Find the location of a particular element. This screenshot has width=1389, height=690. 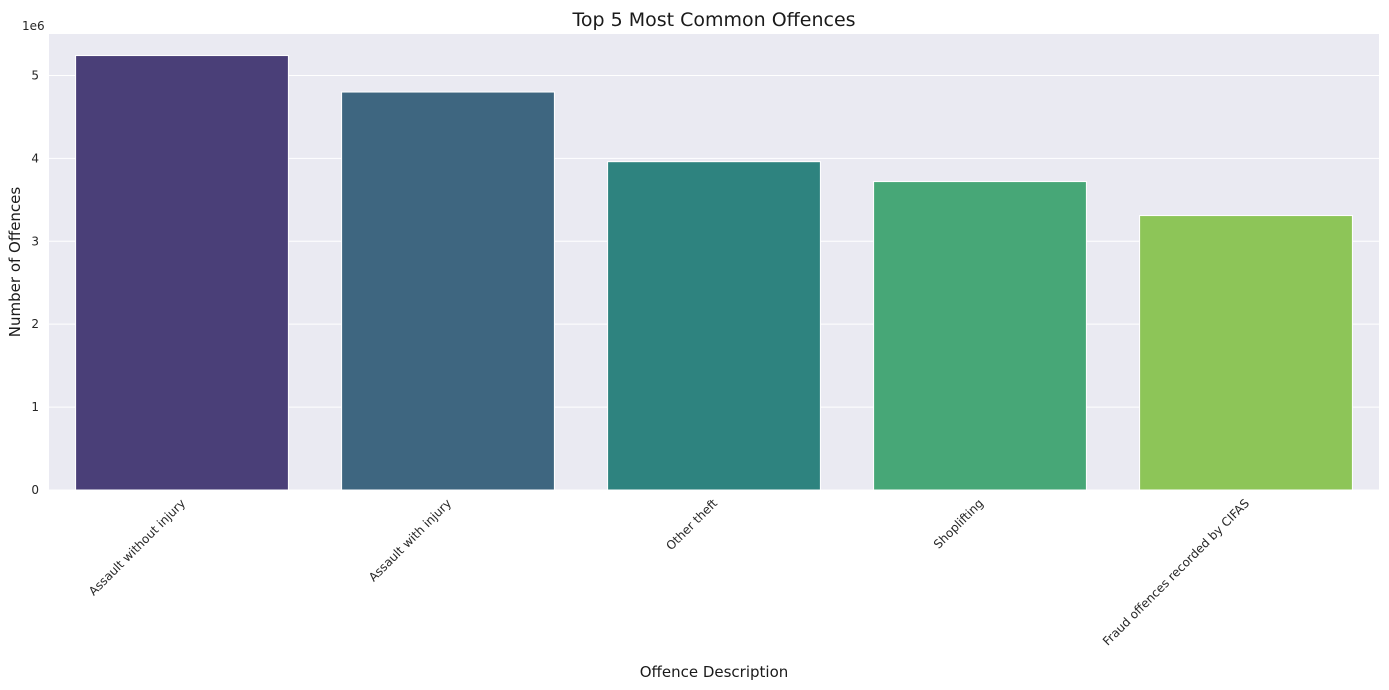

x-tick-label-1: Assault with injury is located at coordinates (410, 540).